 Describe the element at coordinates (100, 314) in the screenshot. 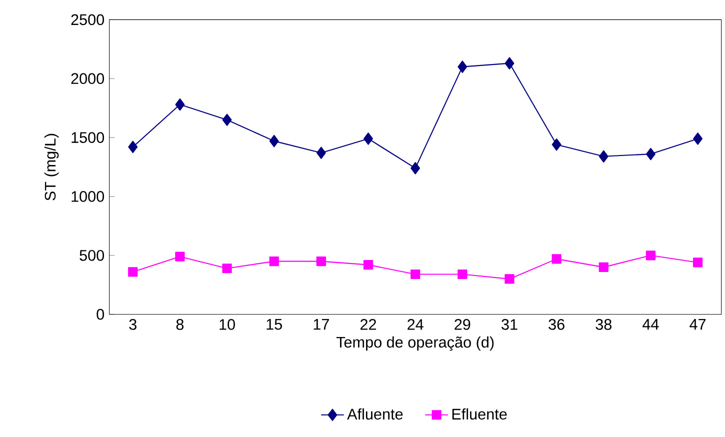

I see `y-tick-label: 0` at that location.